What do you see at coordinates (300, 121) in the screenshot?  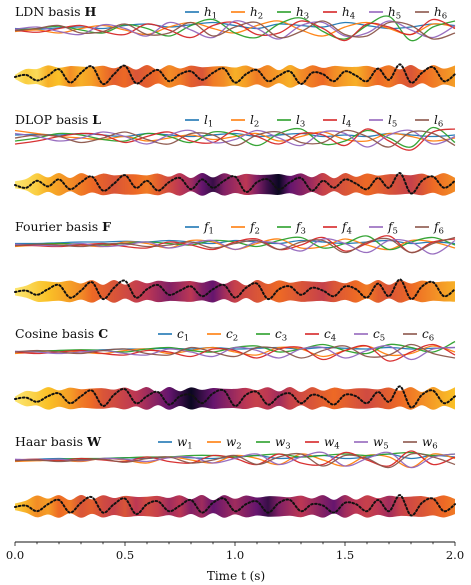 I see `legend-label: l3` at bounding box center [300, 121].